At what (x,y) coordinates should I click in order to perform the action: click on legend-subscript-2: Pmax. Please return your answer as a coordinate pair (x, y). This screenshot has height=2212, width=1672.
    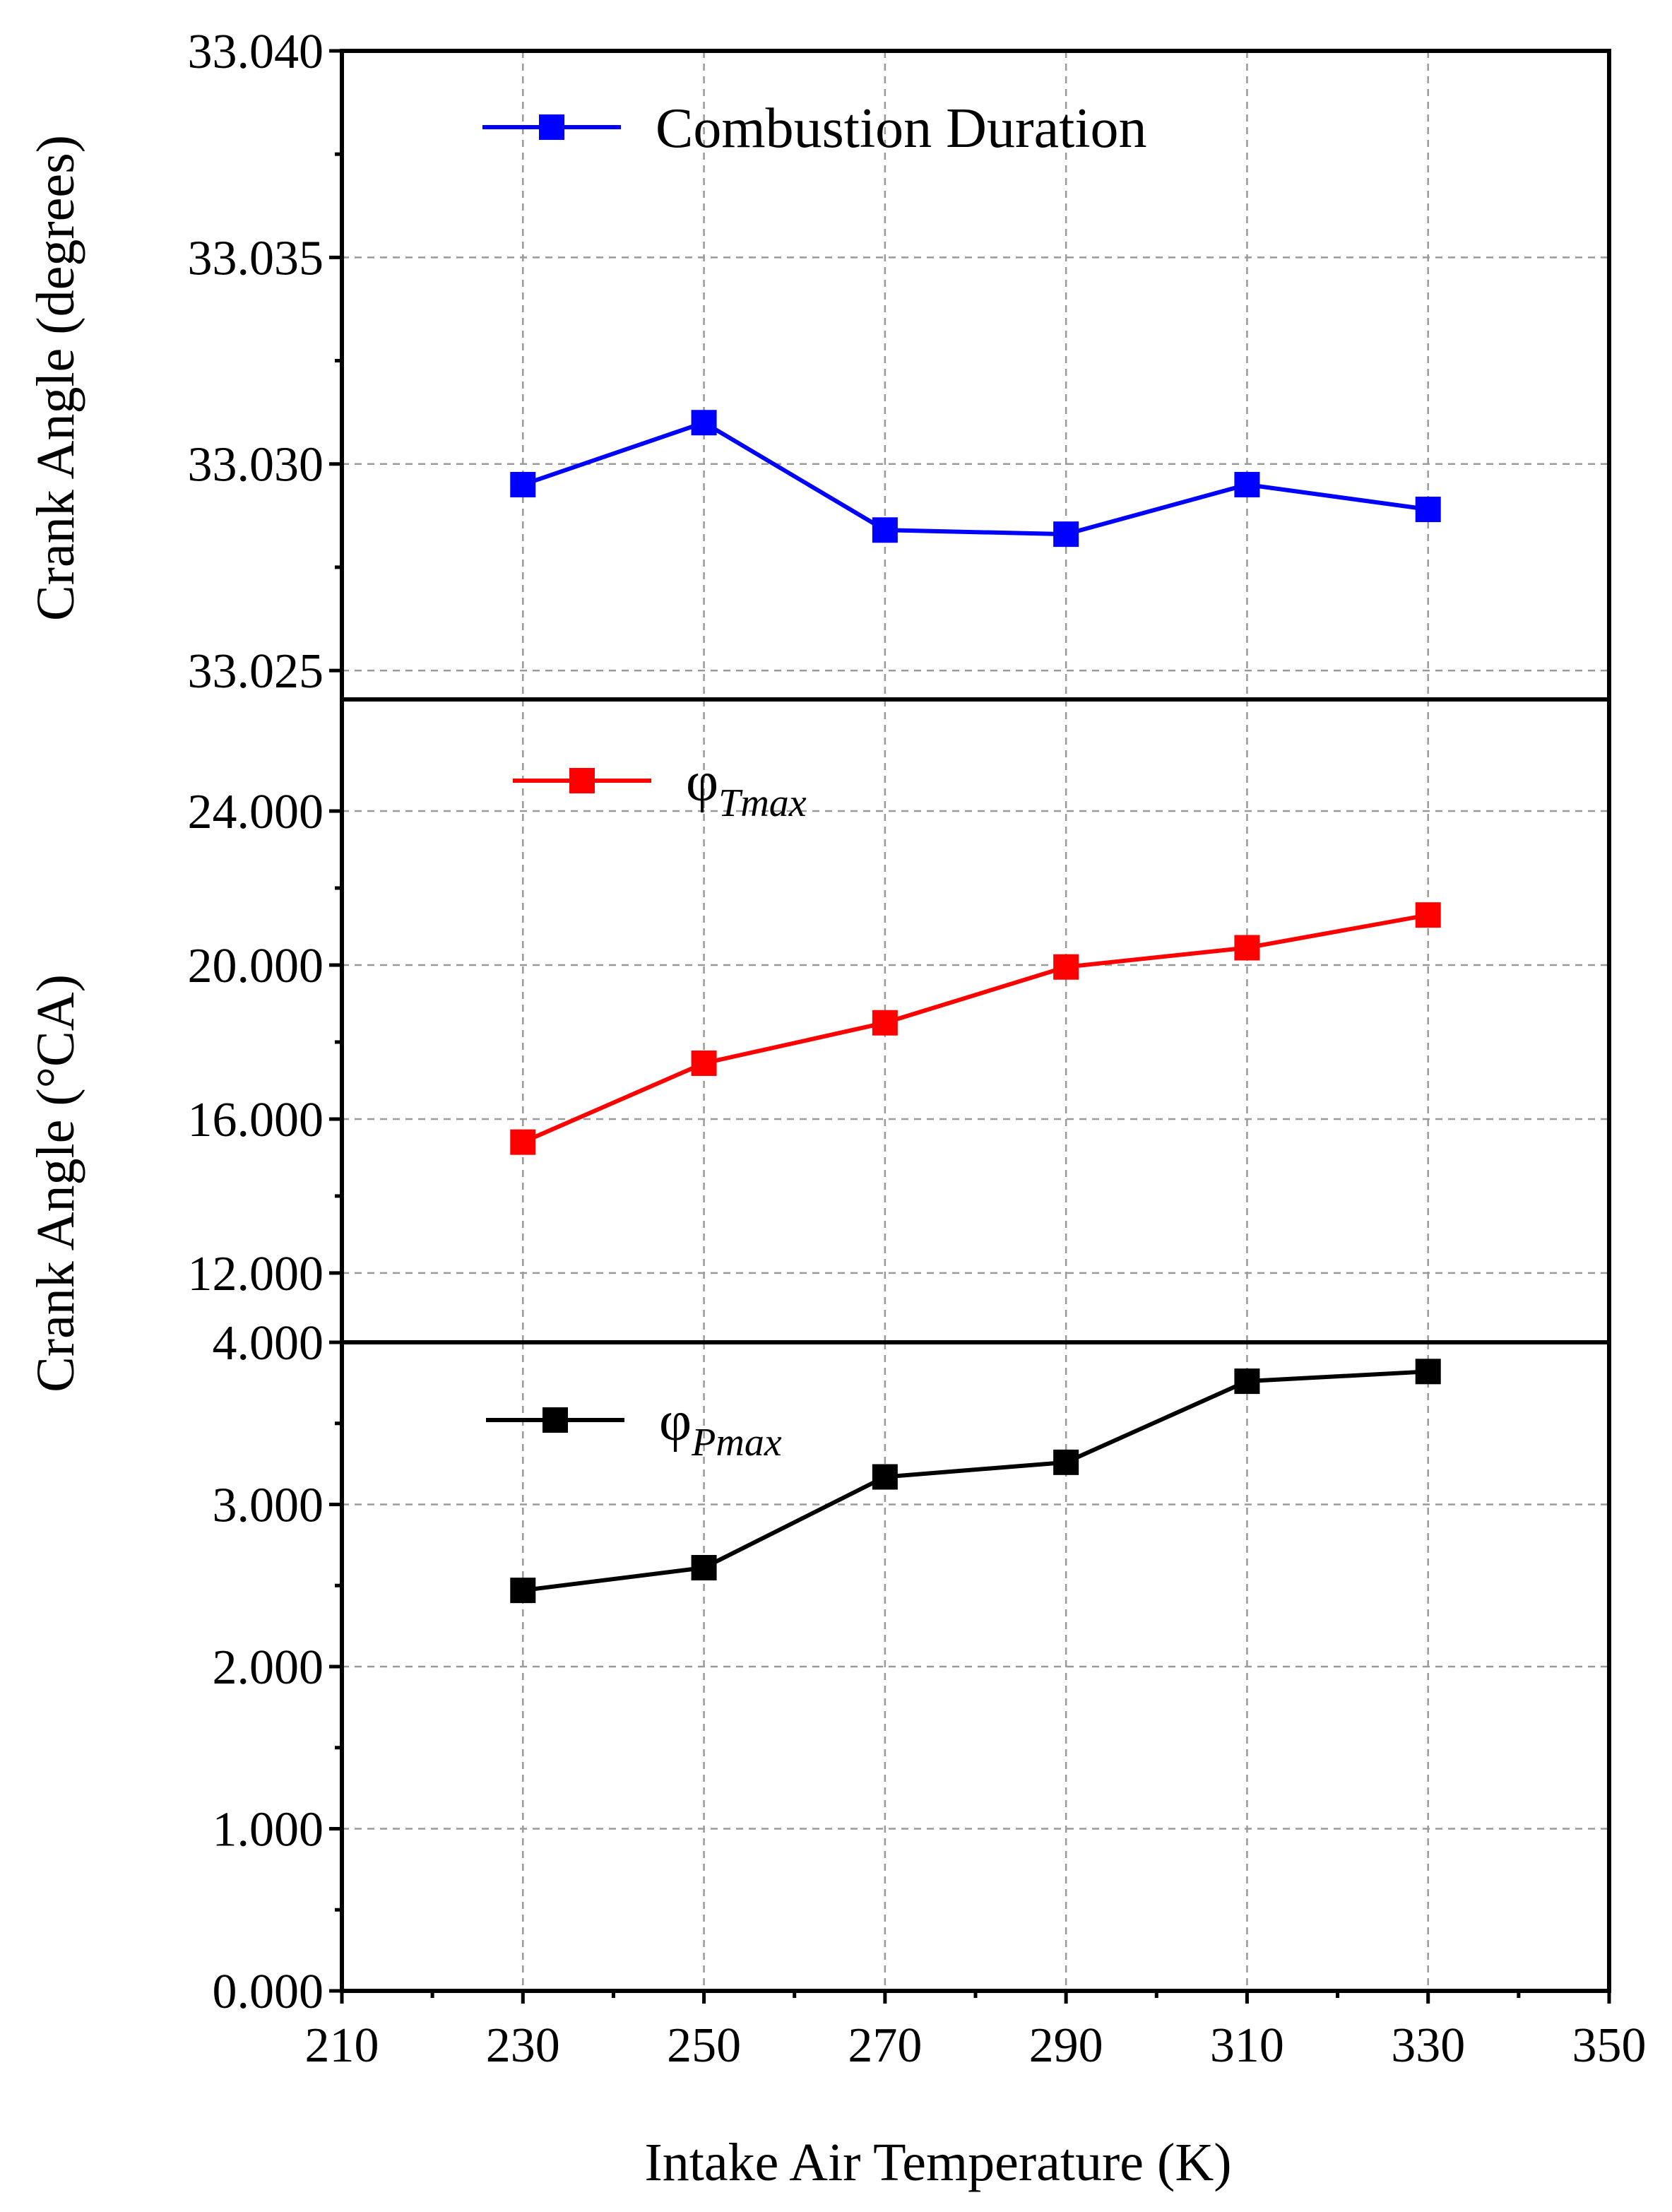
    Looking at the image, I should click on (736, 1443).